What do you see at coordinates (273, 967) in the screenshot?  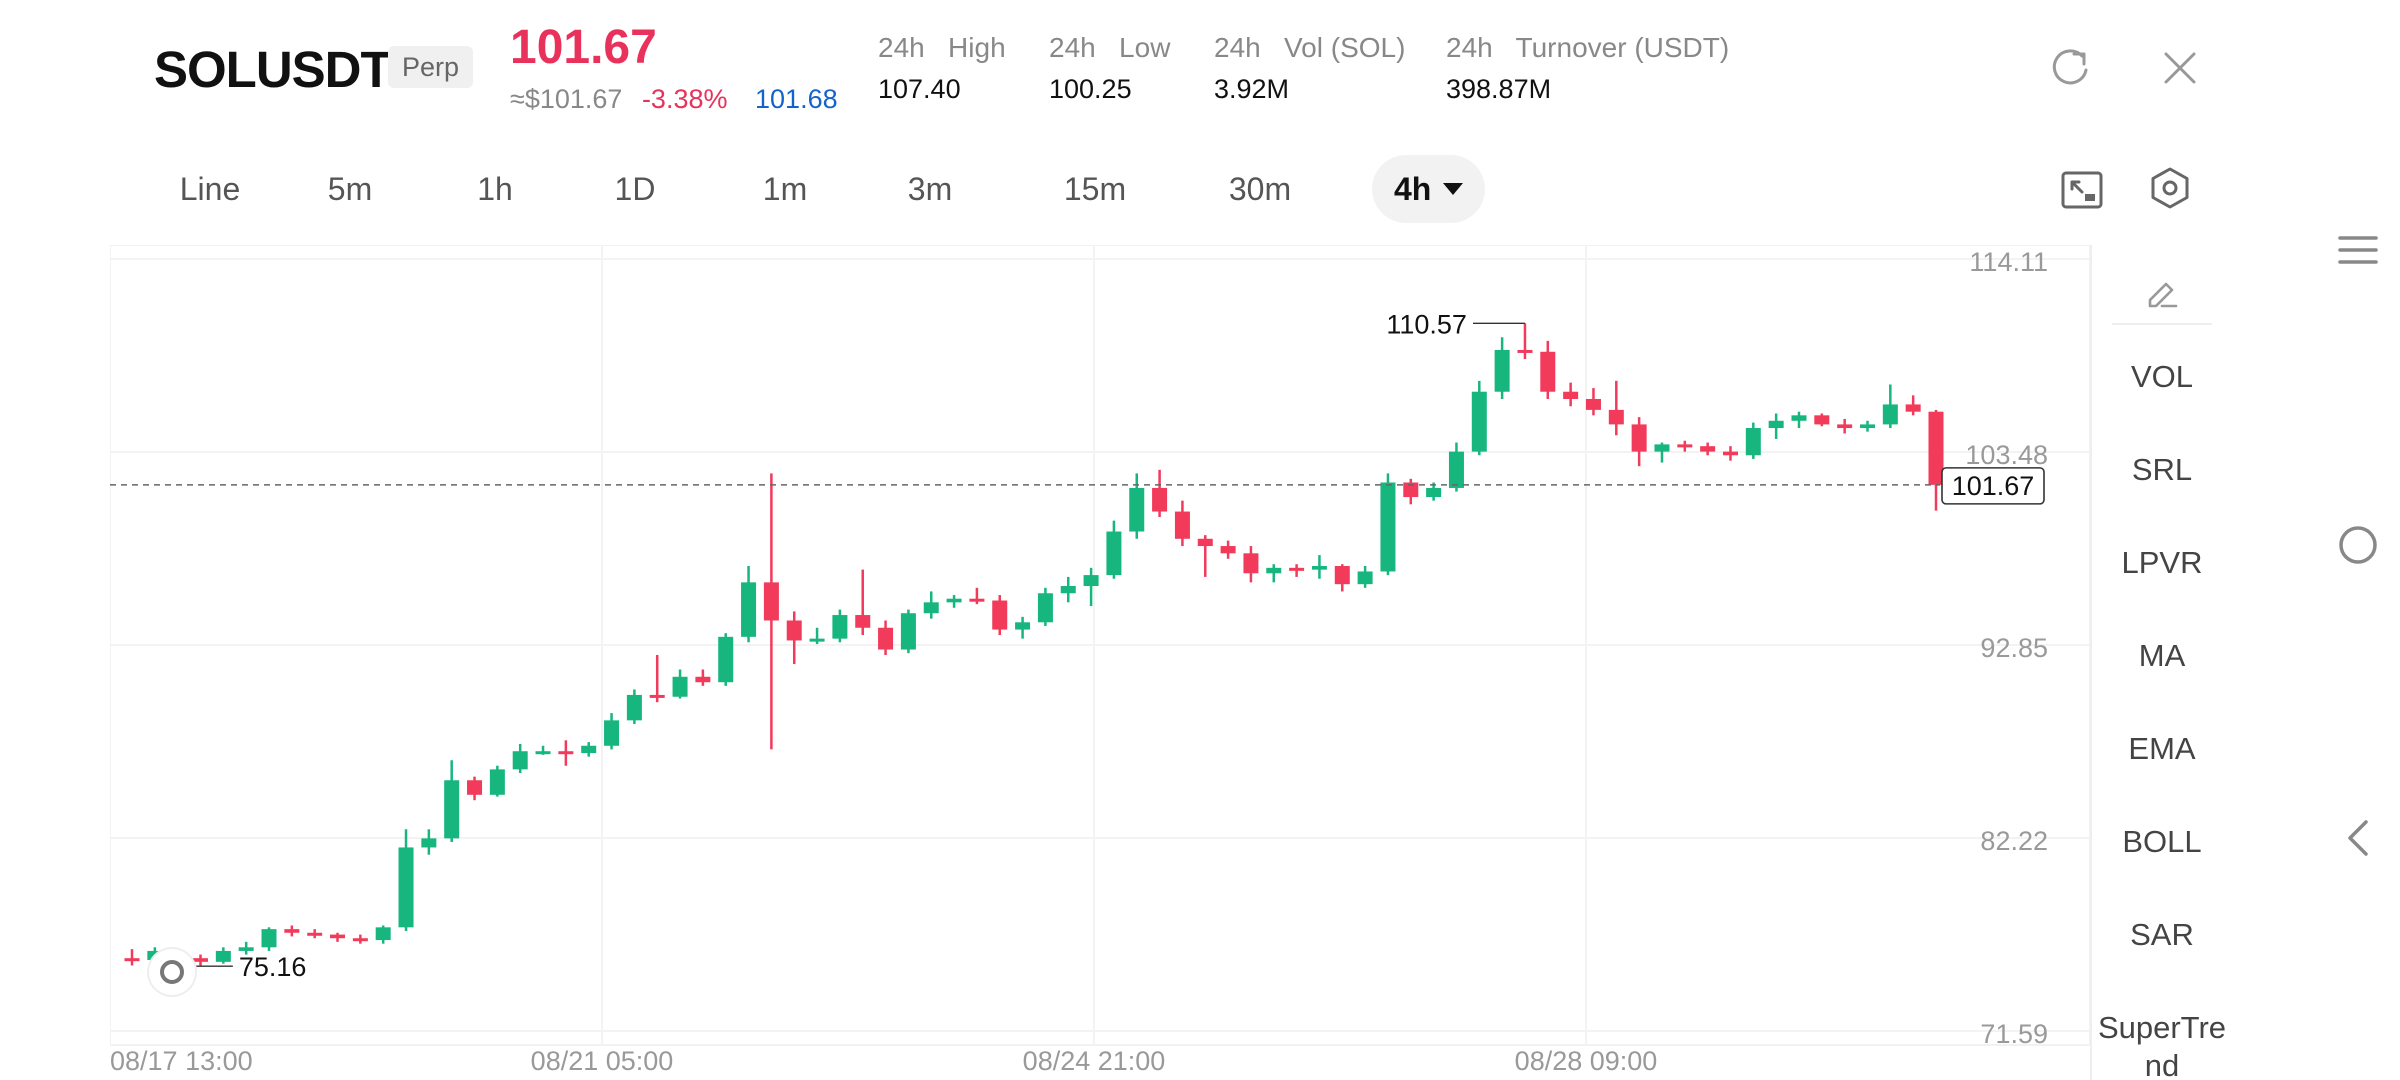 I see `low-label: 75.16` at bounding box center [273, 967].